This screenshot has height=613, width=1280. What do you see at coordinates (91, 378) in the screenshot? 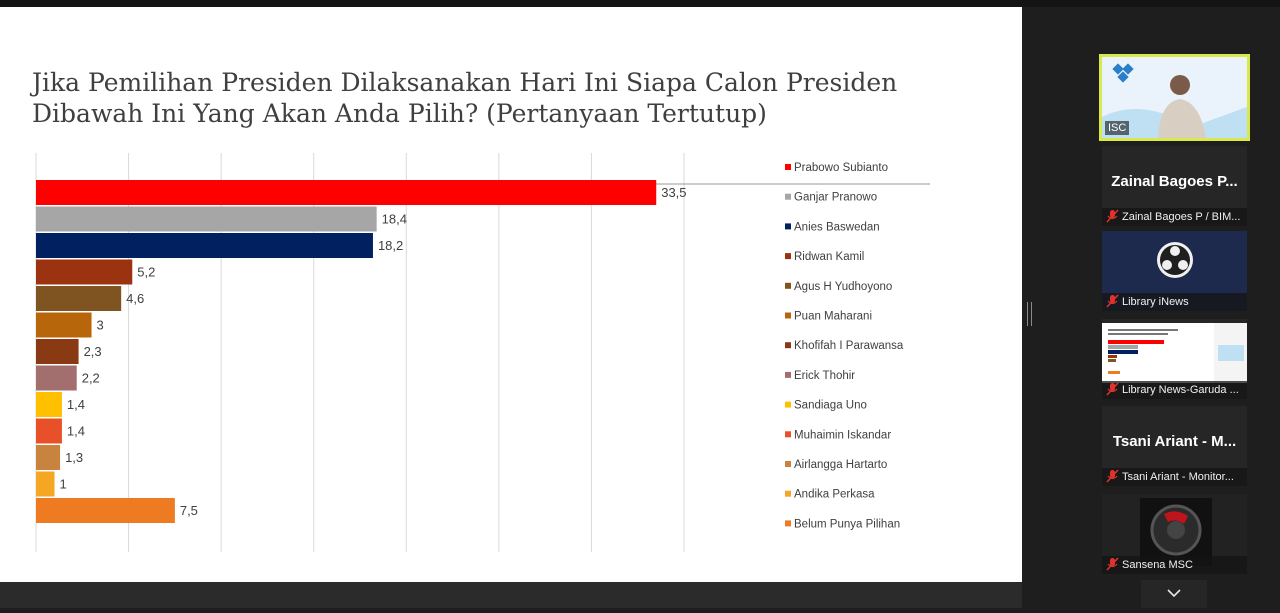
I see `data-label-7: 2,2` at bounding box center [91, 378].